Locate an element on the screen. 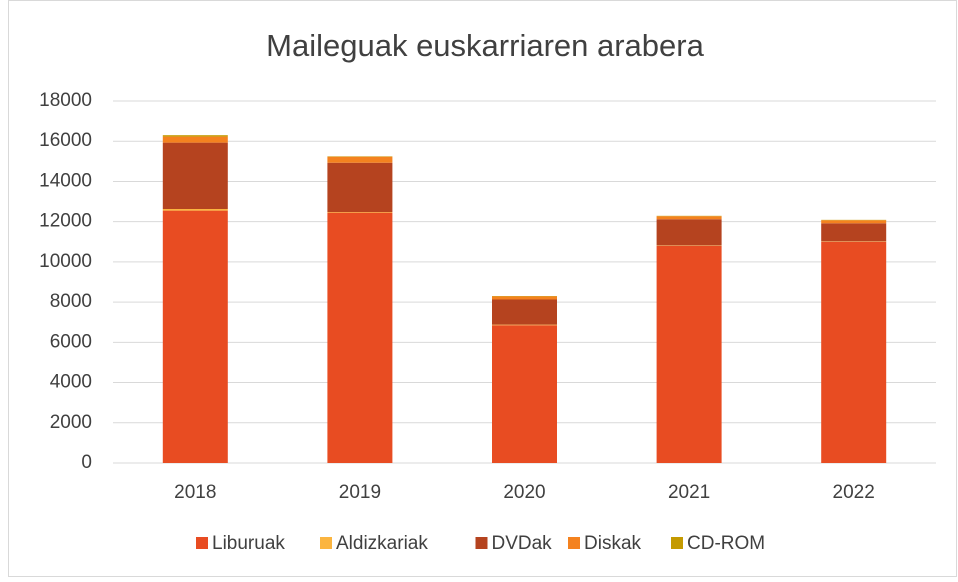  y-tick-label: 6000 is located at coordinates (71, 341).